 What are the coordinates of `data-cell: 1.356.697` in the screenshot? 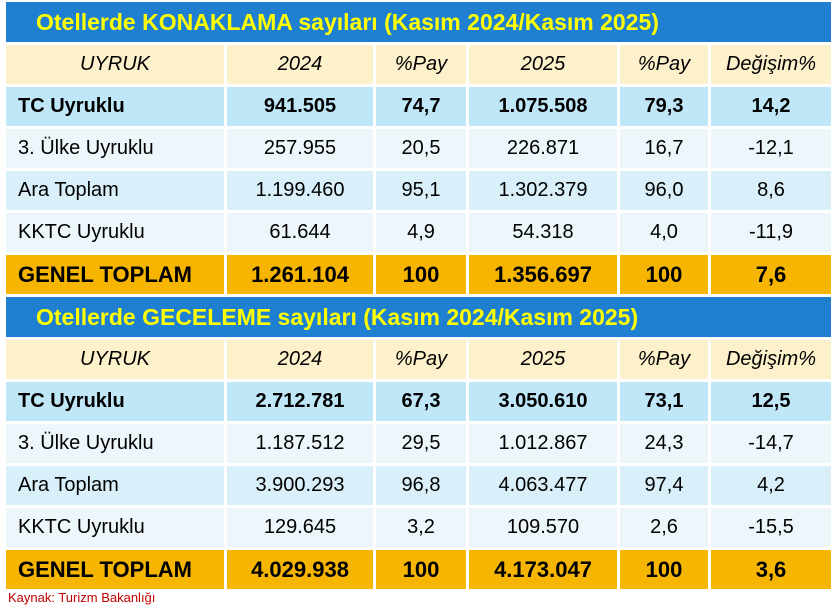 It's located at (543, 274).